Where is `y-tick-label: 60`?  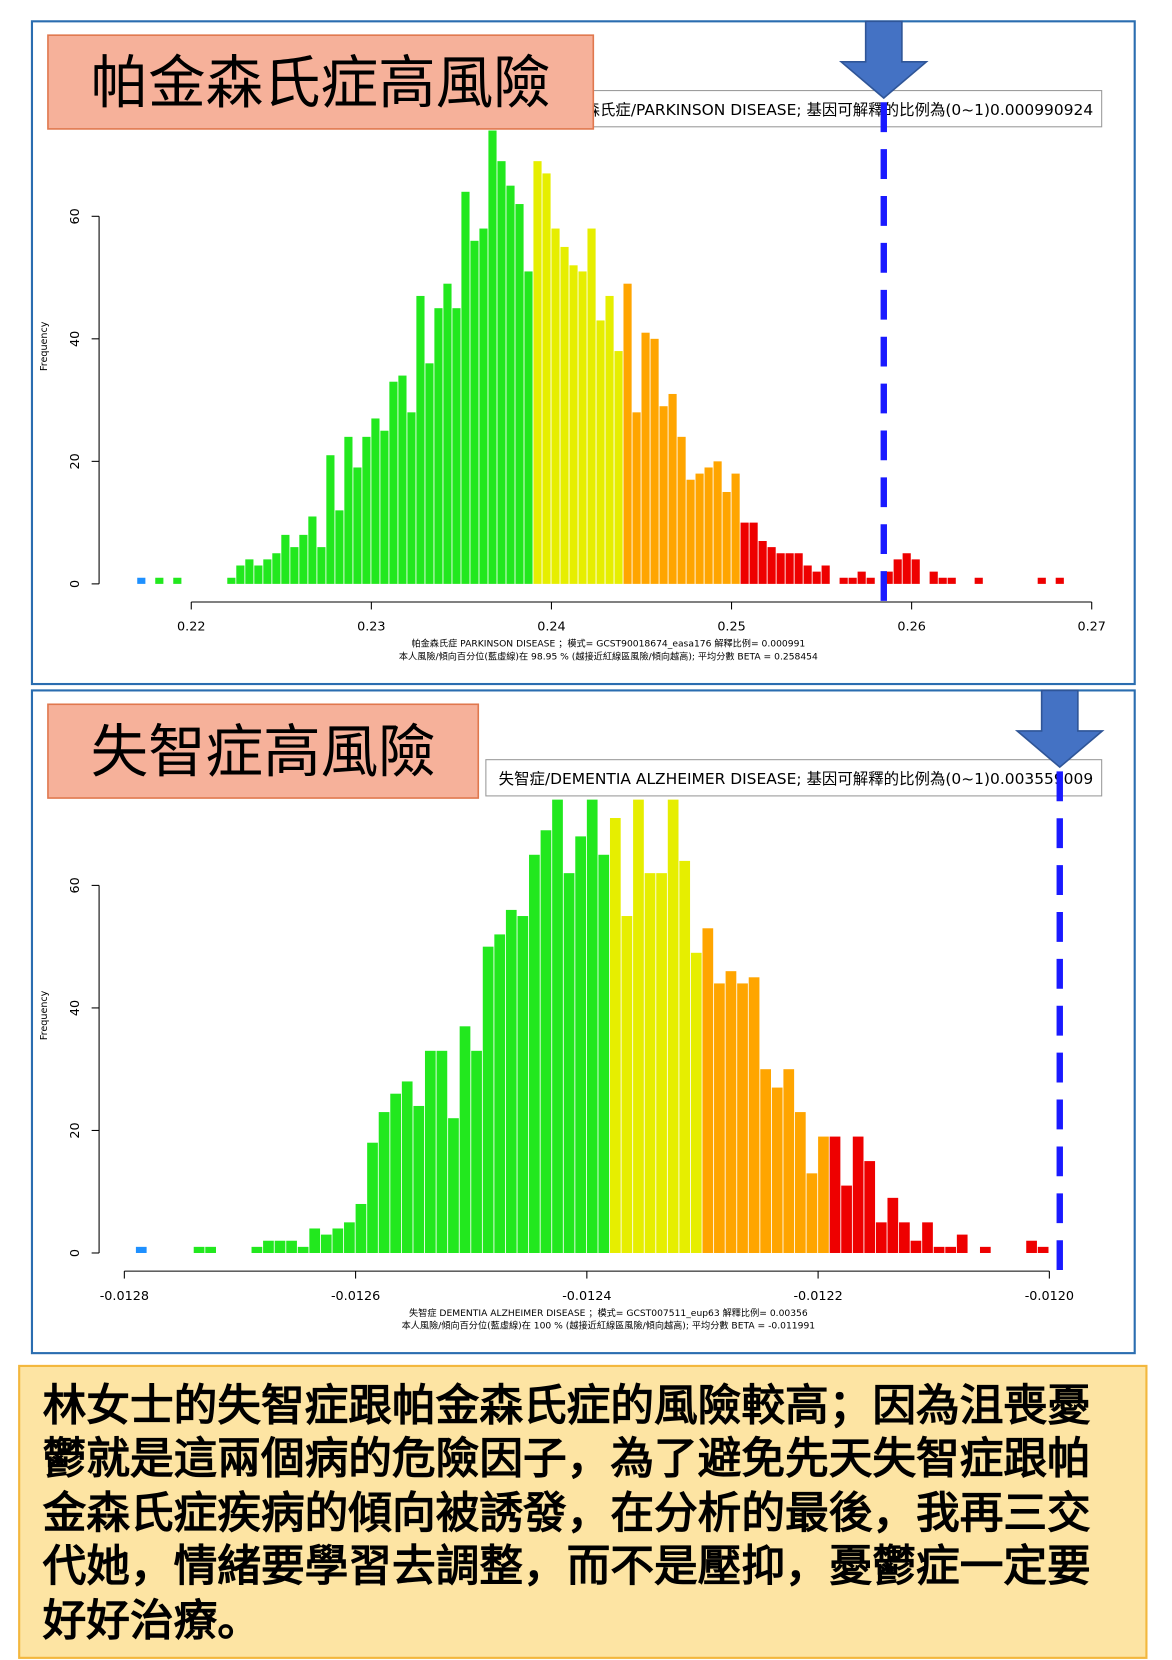
y-tick-label: 60 is located at coordinates (75, 885).